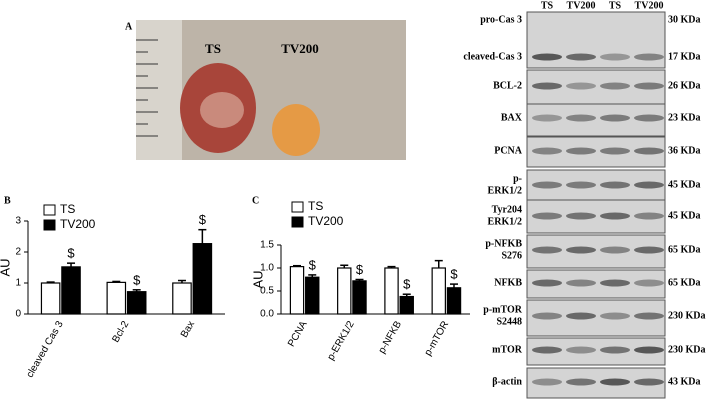 The image size is (709, 414). Describe the element at coordinates (271, 90) in the screenshot. I see `specimen-photo: TS TV200` at that location.